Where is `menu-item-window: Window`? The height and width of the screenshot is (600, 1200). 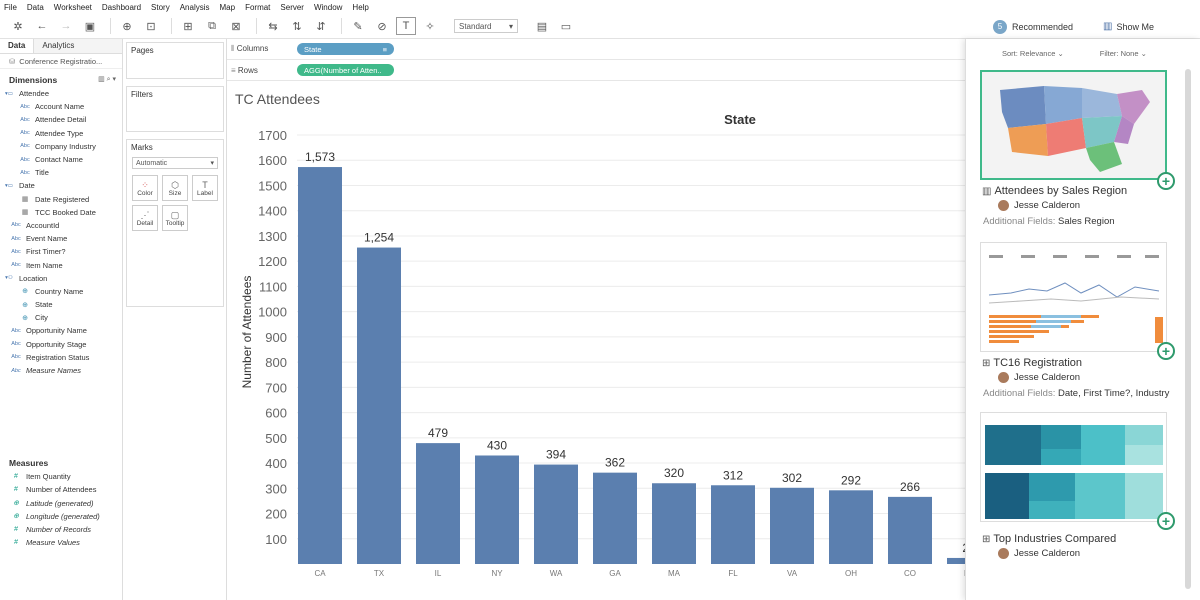 menu-item-window: Window is located at coordinates (328, 7).